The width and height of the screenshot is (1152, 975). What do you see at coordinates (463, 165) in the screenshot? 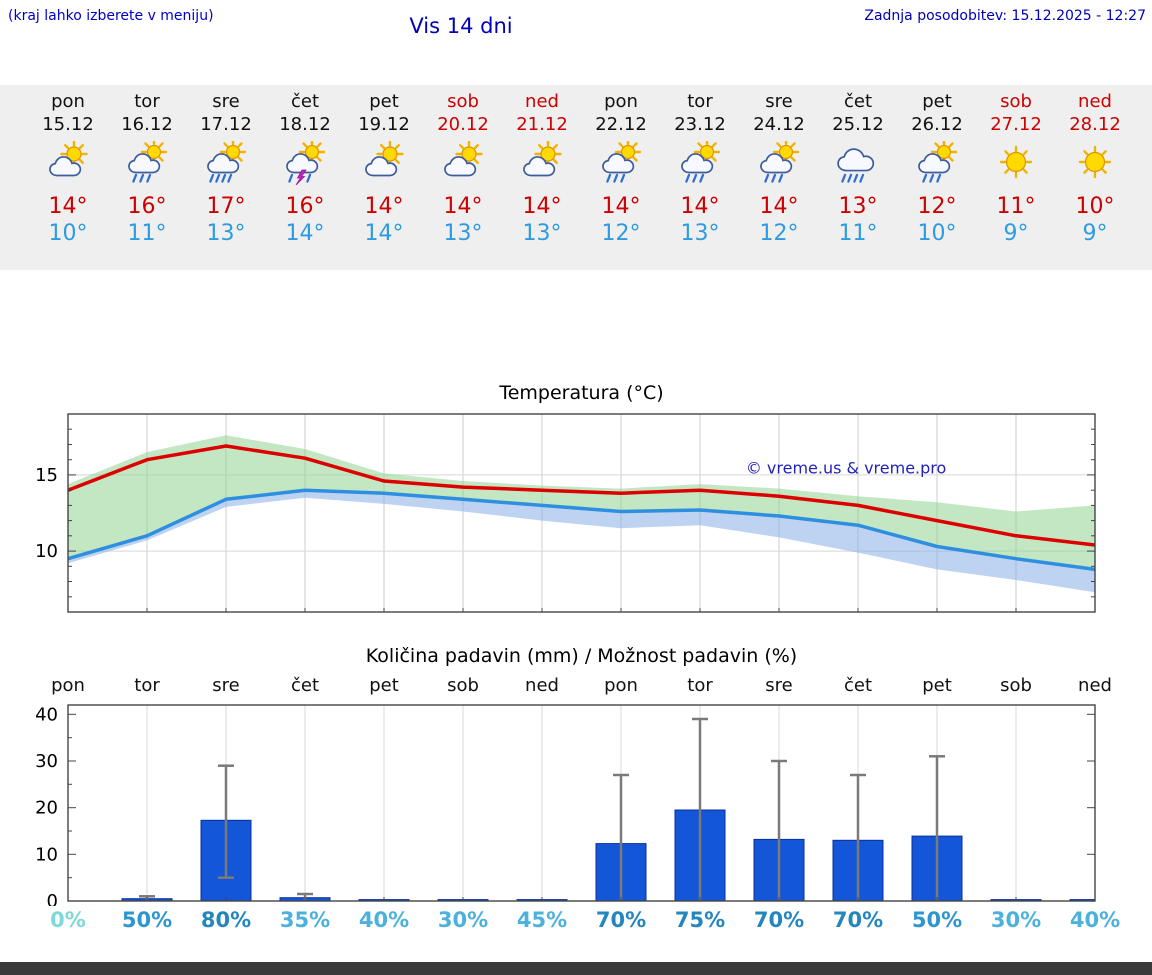
I see `day-column: sob 20.12 14° 13°` at bounding box center [463, 165].